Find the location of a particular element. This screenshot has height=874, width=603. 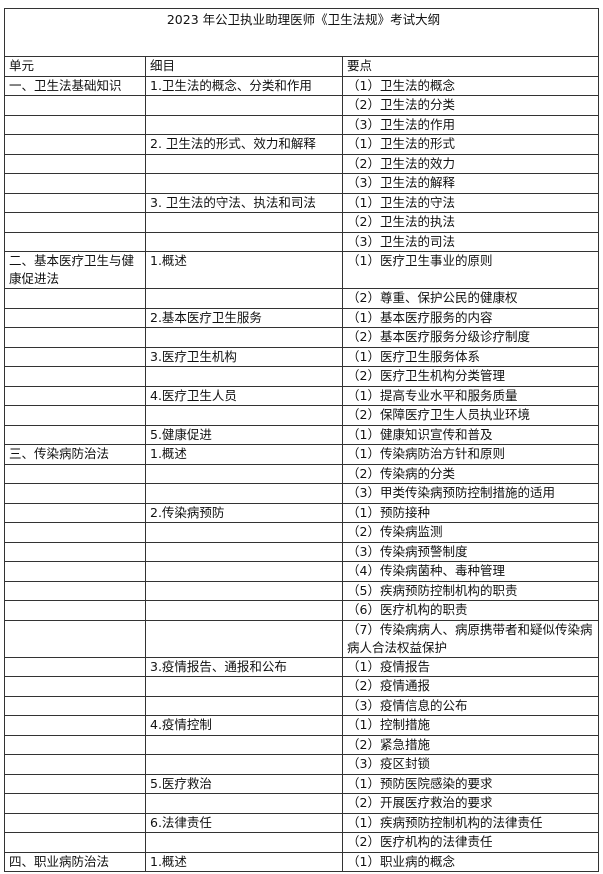

table-row: （3）卫生法的作用 is located at coordinates (301, 124).